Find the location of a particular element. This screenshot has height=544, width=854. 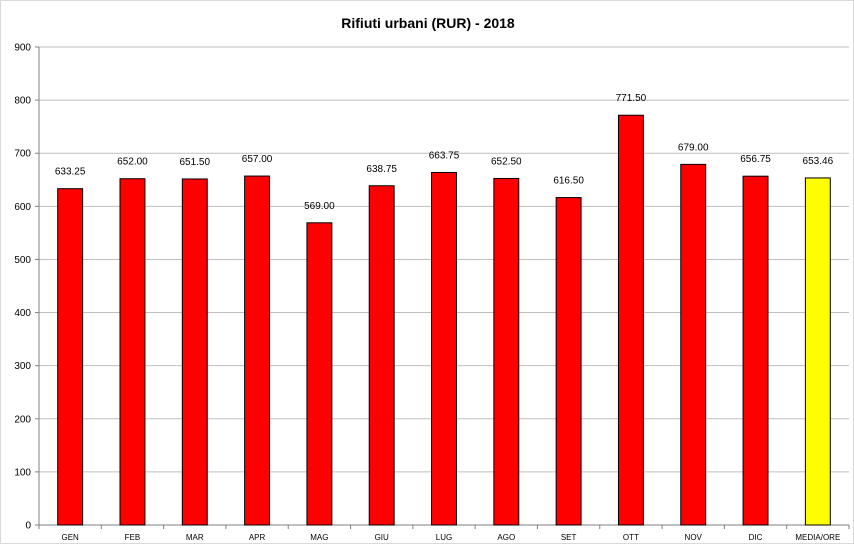

x-tick-label: DIC is located at coordinates (756, 537).